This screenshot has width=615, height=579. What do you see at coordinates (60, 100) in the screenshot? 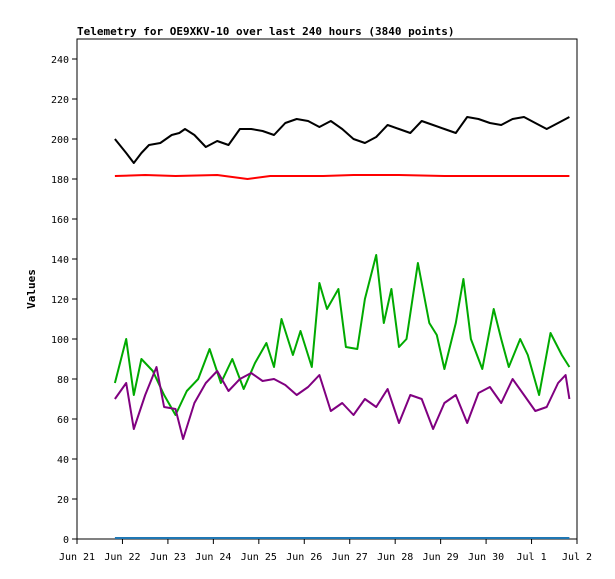
I see `y-tick-label: 220` at bounding box center [60, 100].